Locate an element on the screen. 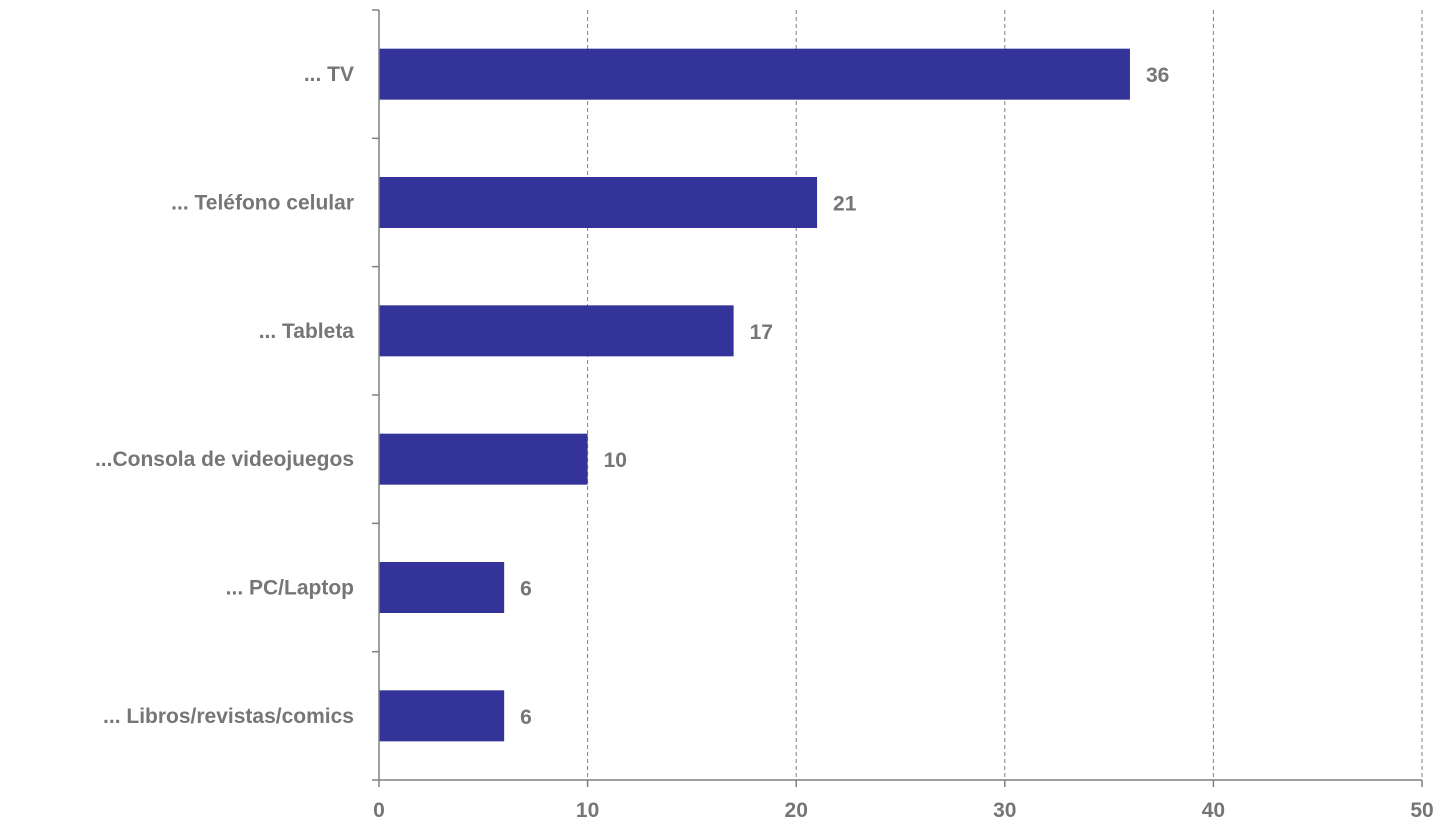  x-tick-label-50: 50 is located at coordinates (1421, 810).